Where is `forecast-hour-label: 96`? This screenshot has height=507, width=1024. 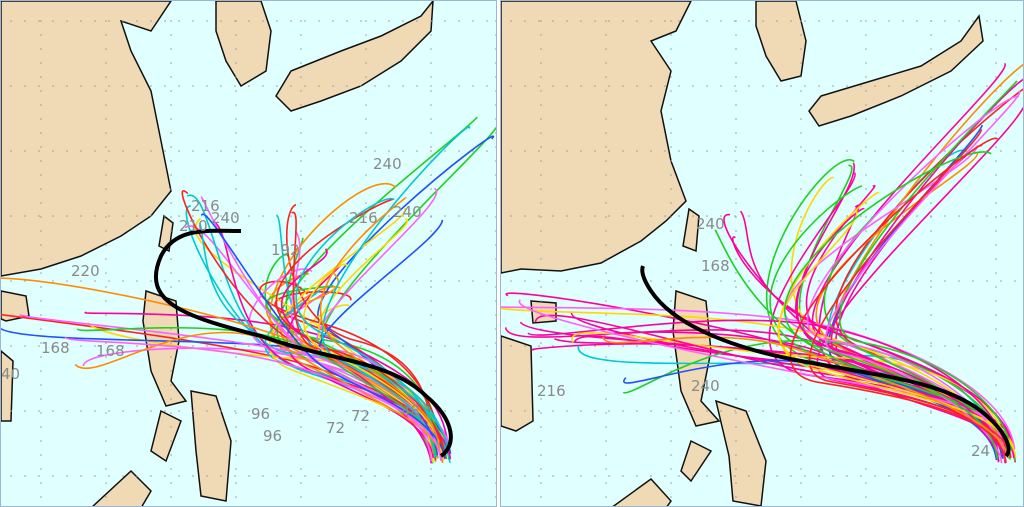
forecast-hour-label: 96 is located at coordinates (260, 414).